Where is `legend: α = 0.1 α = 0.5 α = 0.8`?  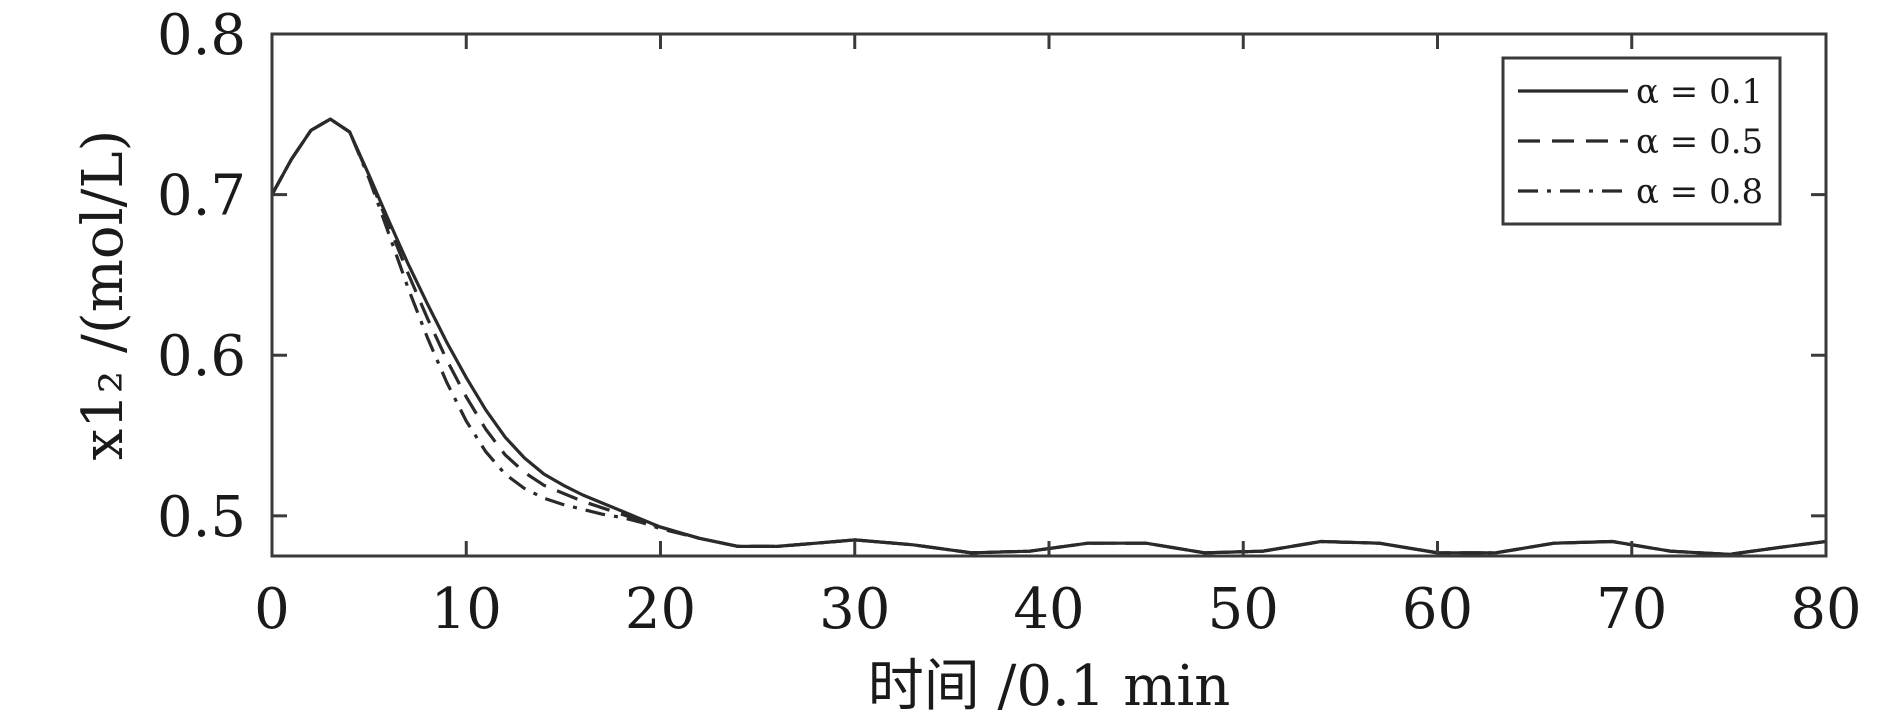
legend: α = 0.1 α = 0.5 α = 0.8 is located at coordinates (1641, 141).